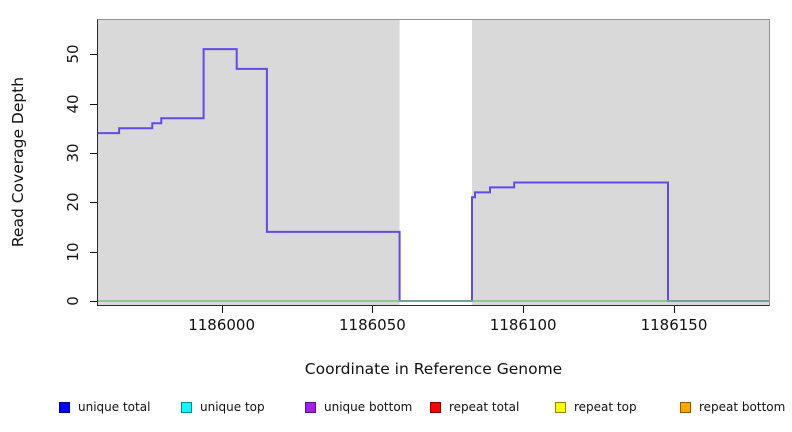 Image resolution: width=792 pixels, height=432 pixels. Describe the element at coordinates (73, 252) in the screenshot. I see `y-axis-tick-label: 10` at that location.